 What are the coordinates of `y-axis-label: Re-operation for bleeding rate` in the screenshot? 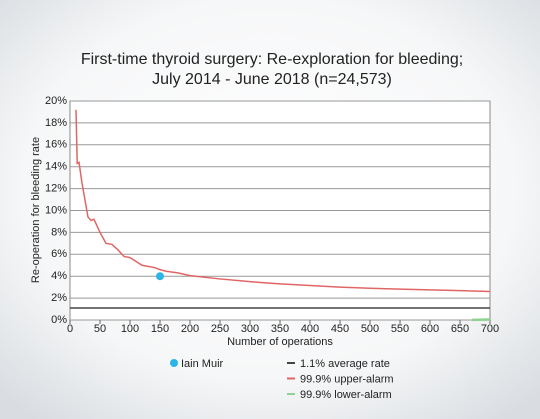 It's located at (36, 210).